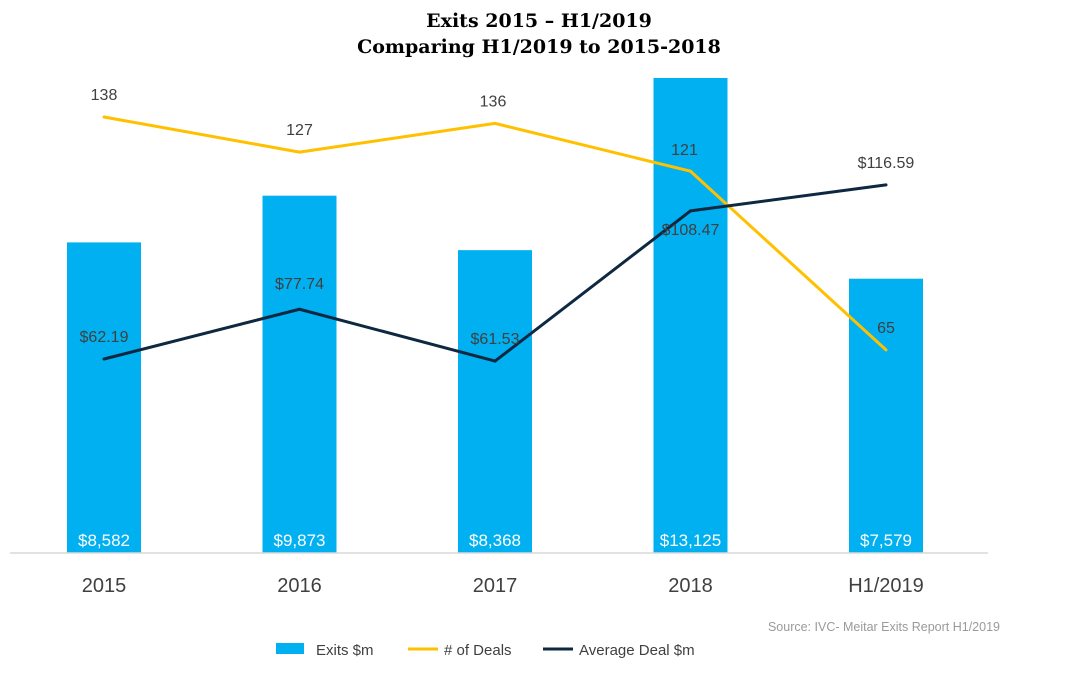  What do you see at coordinates (495, 540) in the screenshot?
I see `bar-label-2017: $8,368` at bounding box center [495, 540].